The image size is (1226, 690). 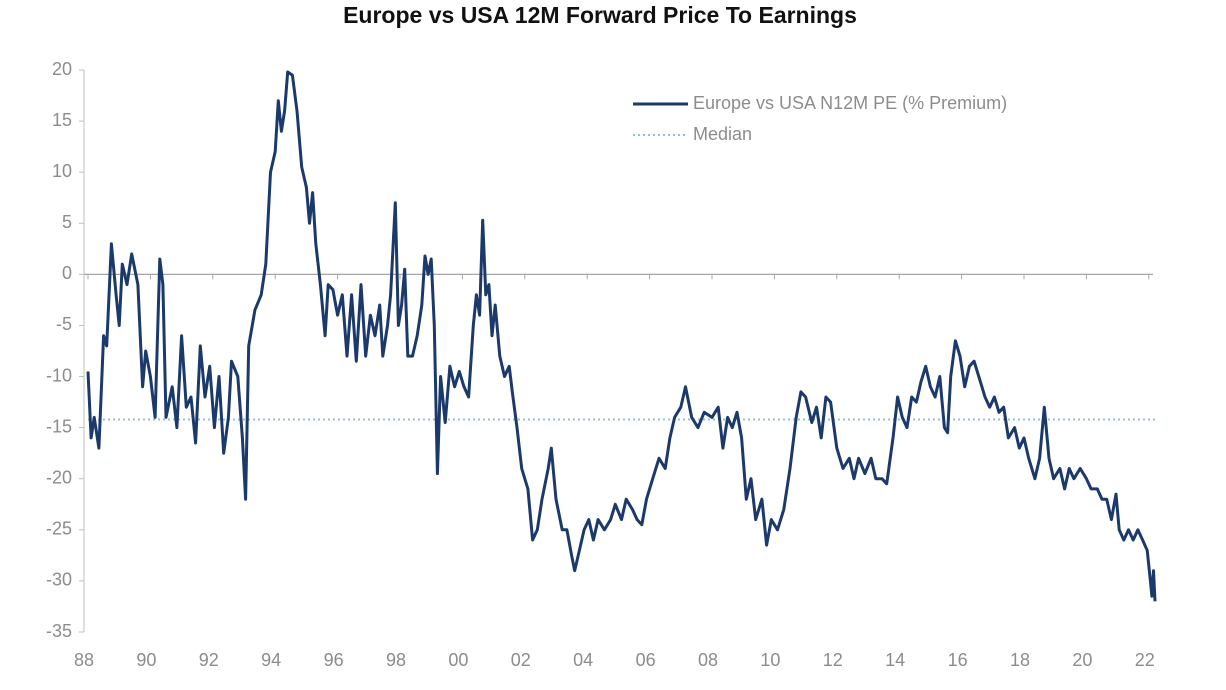 I want to click on x-tick-label: 02, so click(x=521, y=660).